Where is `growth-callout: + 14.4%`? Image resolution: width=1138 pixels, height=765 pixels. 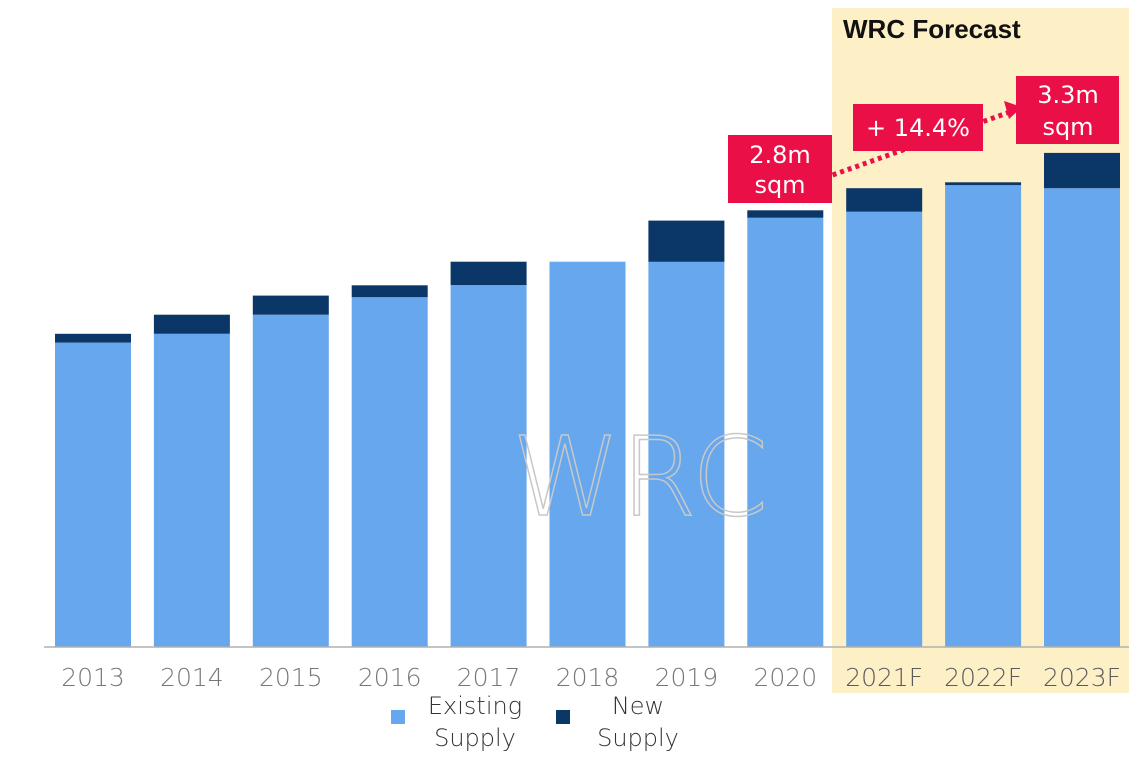
growth-callout: + 14.4% is located at coordinates (918, 127).